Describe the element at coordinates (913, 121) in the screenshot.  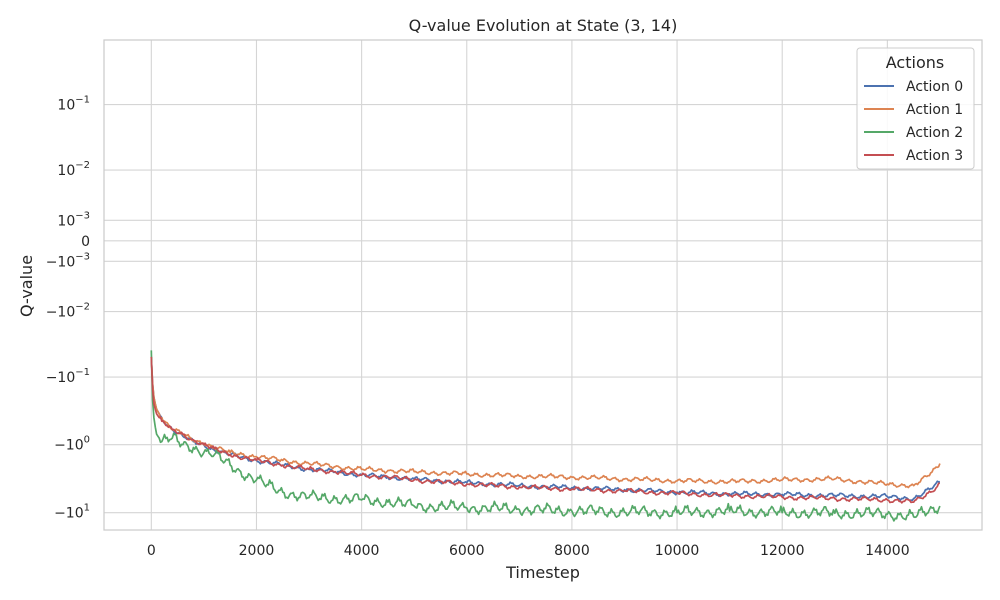
I see `legend-items: Action 0 Action 1 Action 2 Action 3` at that location.